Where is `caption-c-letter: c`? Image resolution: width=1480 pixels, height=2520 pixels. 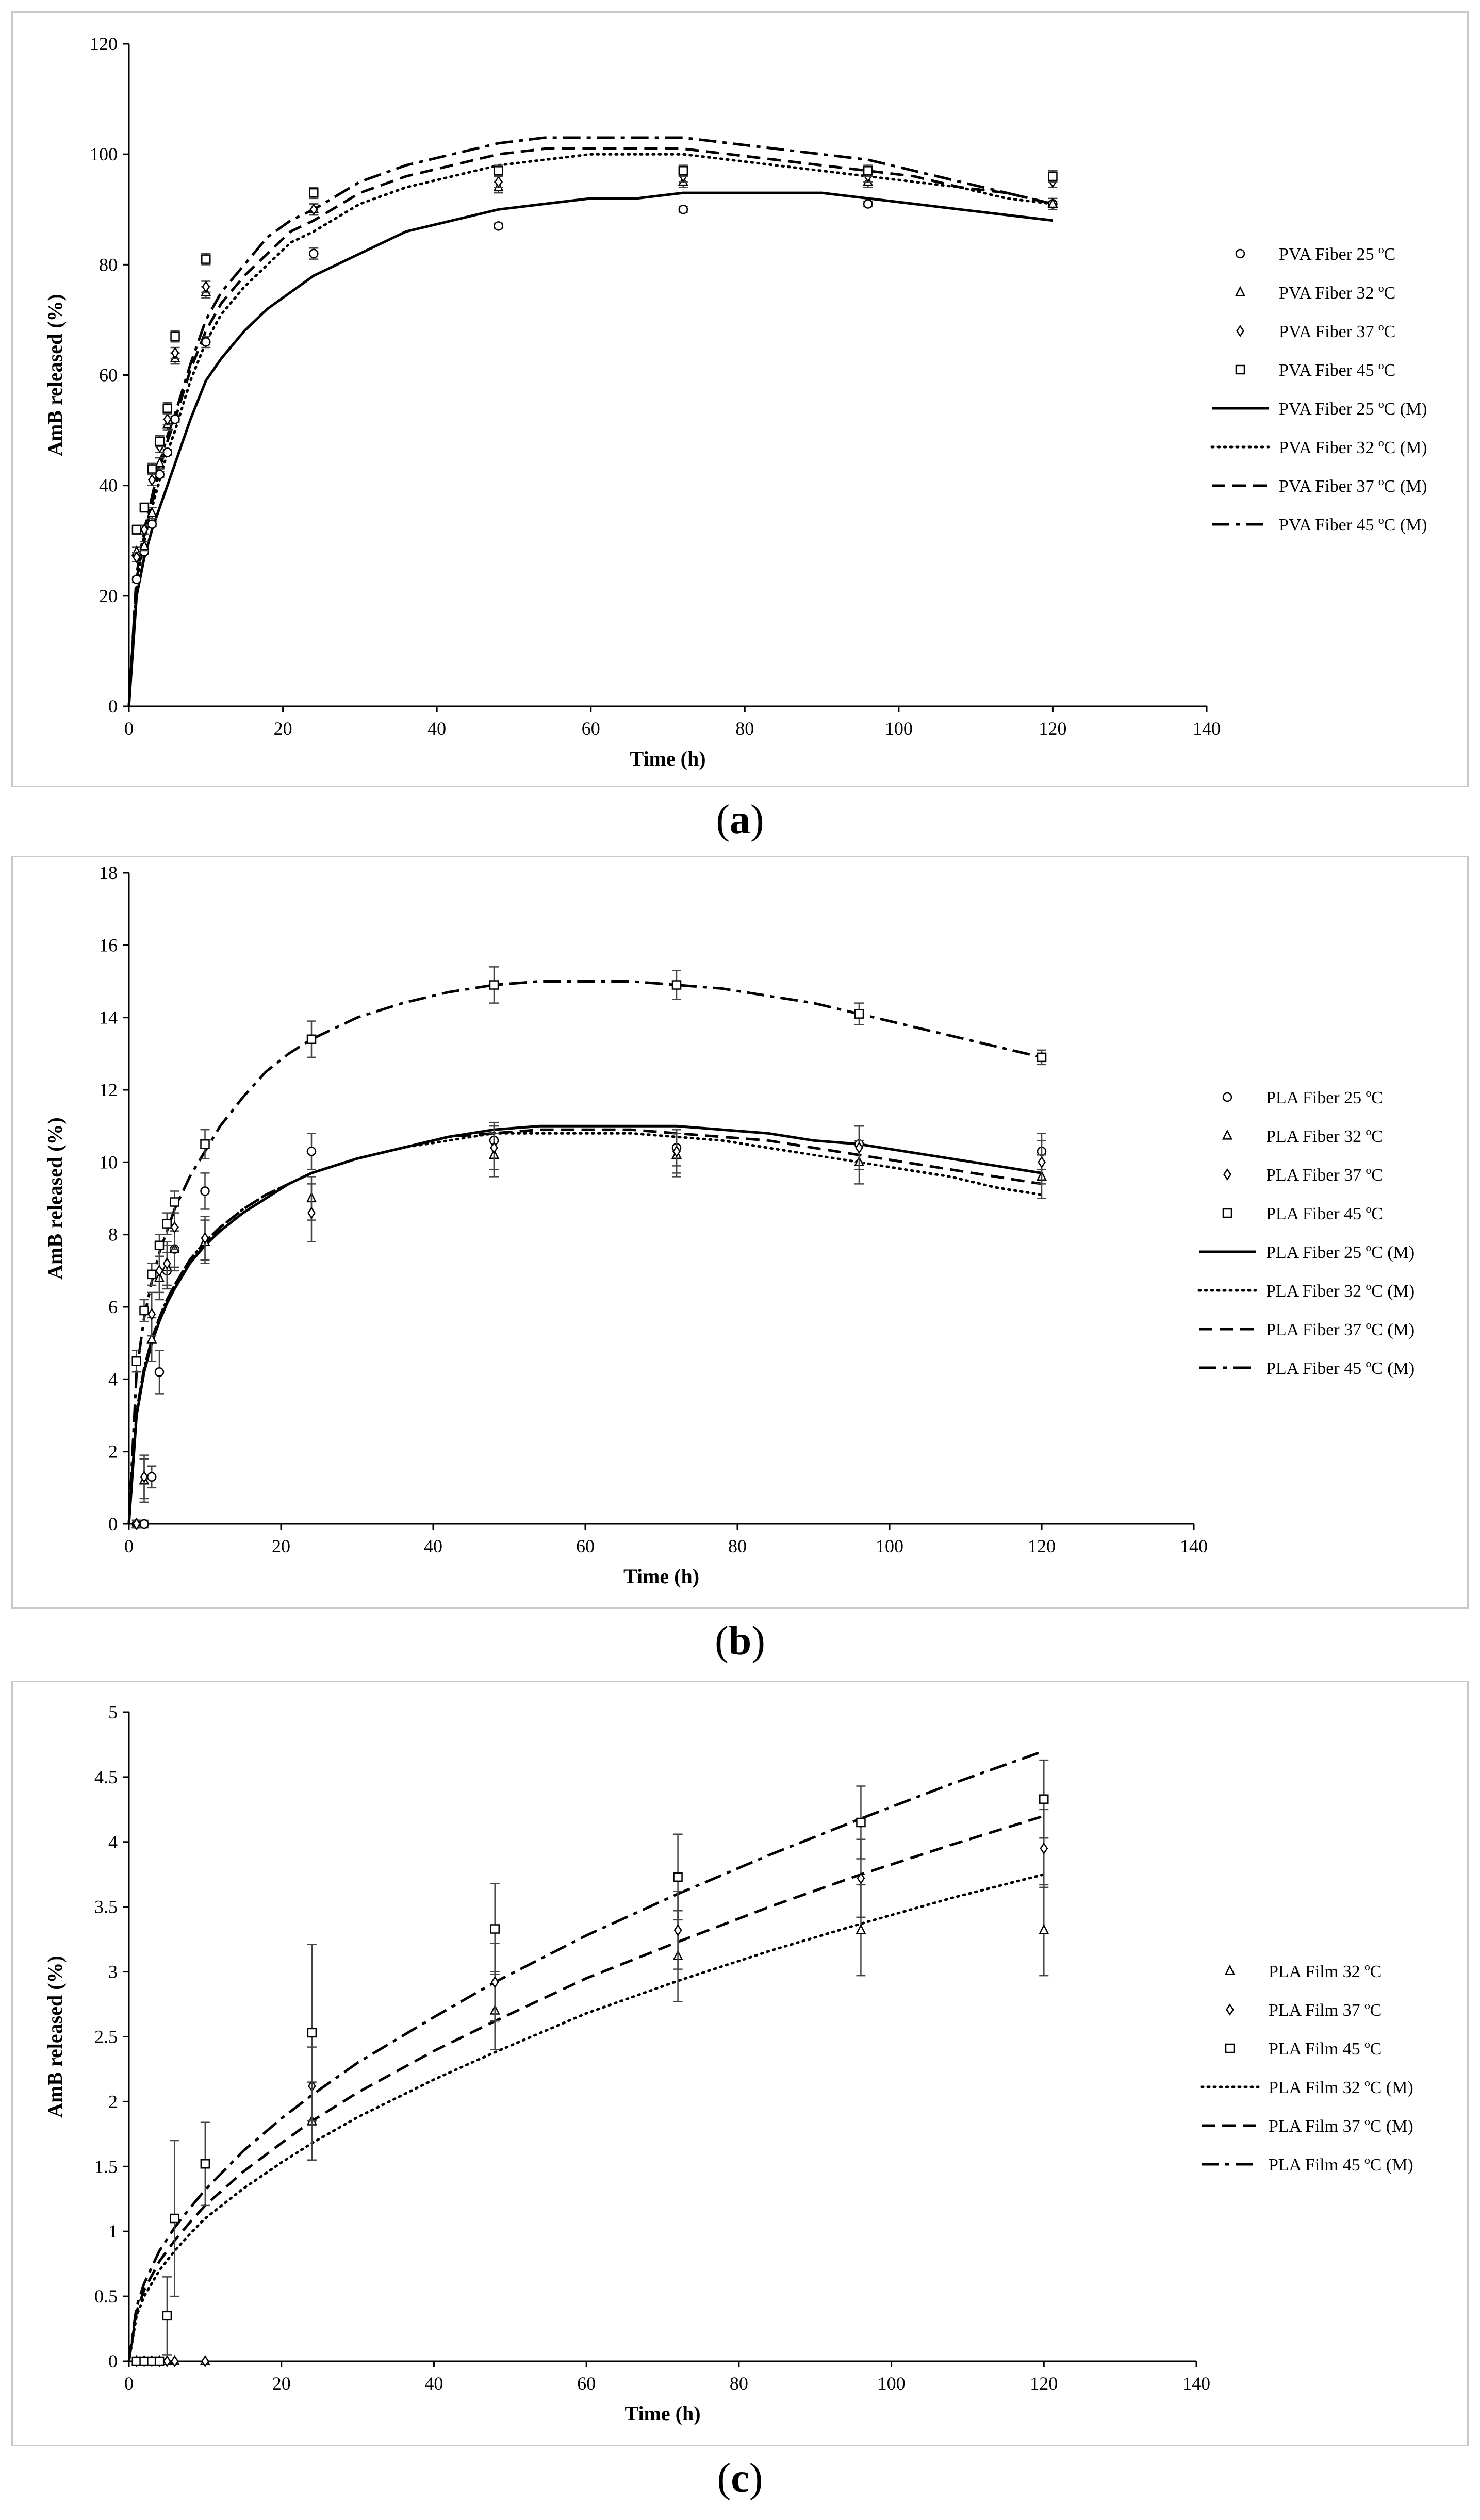
caption-c-letter: c is located at coordinates (740, 2478).